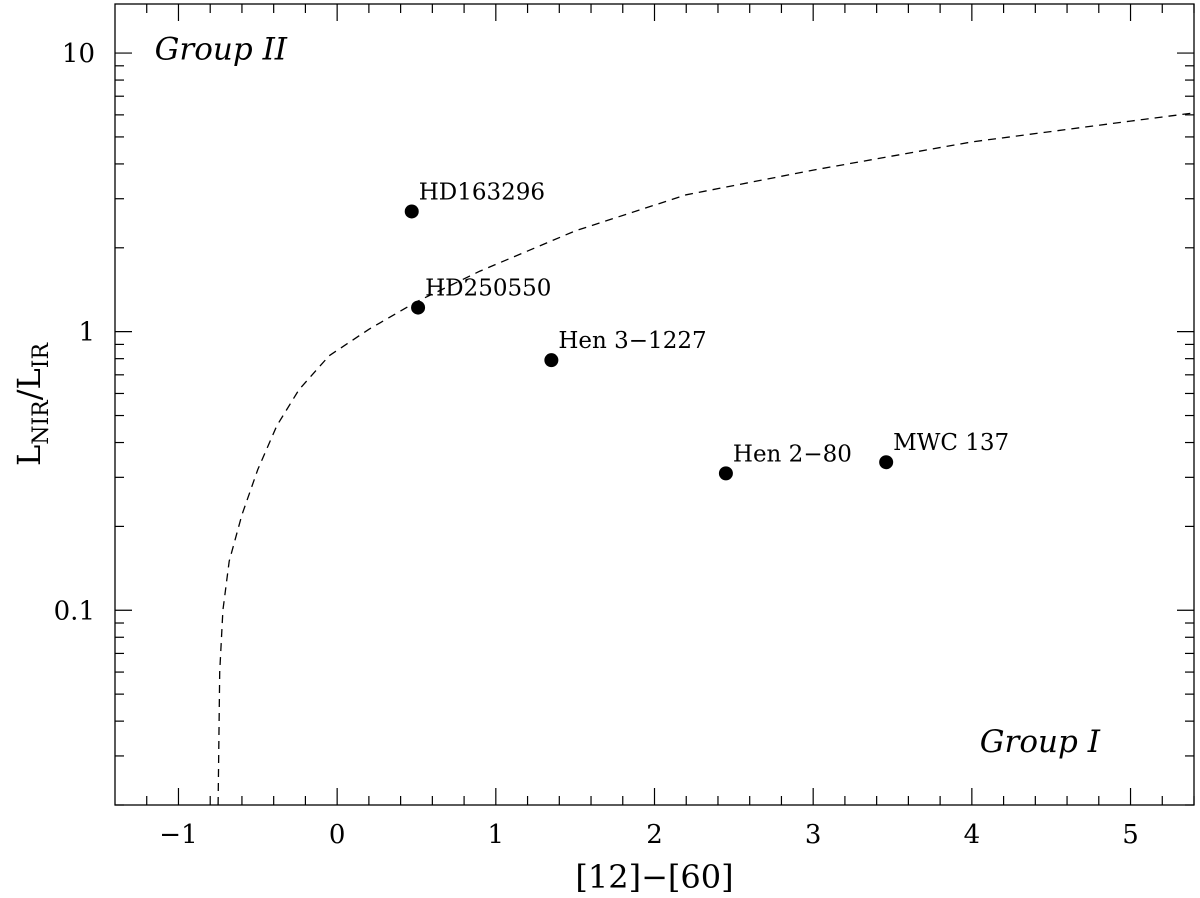 The image size is (1200, 898). What do you see at coordinates (29, 384) in the screenshot?
I see `y-axis-title-slash: /L` at bounding box center [29, 384].